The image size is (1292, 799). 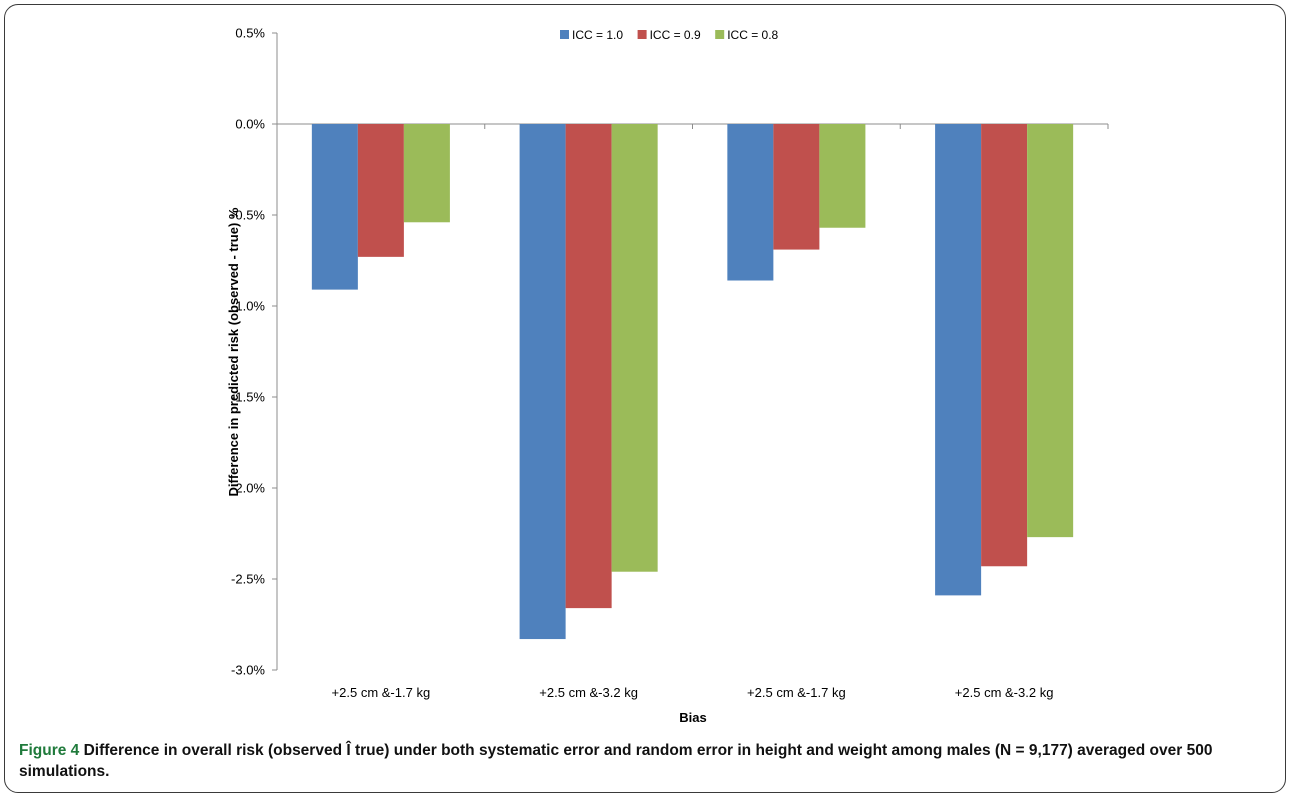 What do you see at coordinates (248, 670) in the screenshot?
I see `y-tick-label: -3.0%` at bounding box center [248, 670].